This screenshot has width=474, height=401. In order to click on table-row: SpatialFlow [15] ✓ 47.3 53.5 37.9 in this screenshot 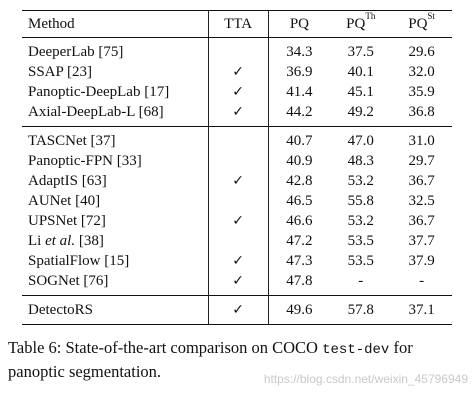, I will do `click(237, 261)`.